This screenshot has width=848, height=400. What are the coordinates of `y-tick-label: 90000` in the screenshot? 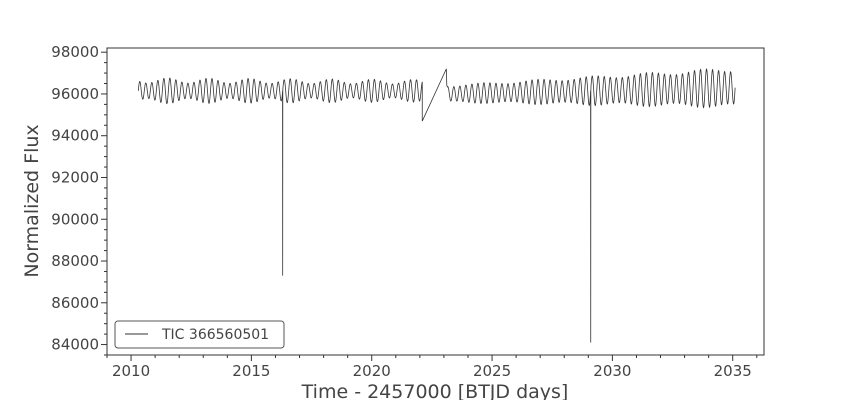 It's located at (75, 219).